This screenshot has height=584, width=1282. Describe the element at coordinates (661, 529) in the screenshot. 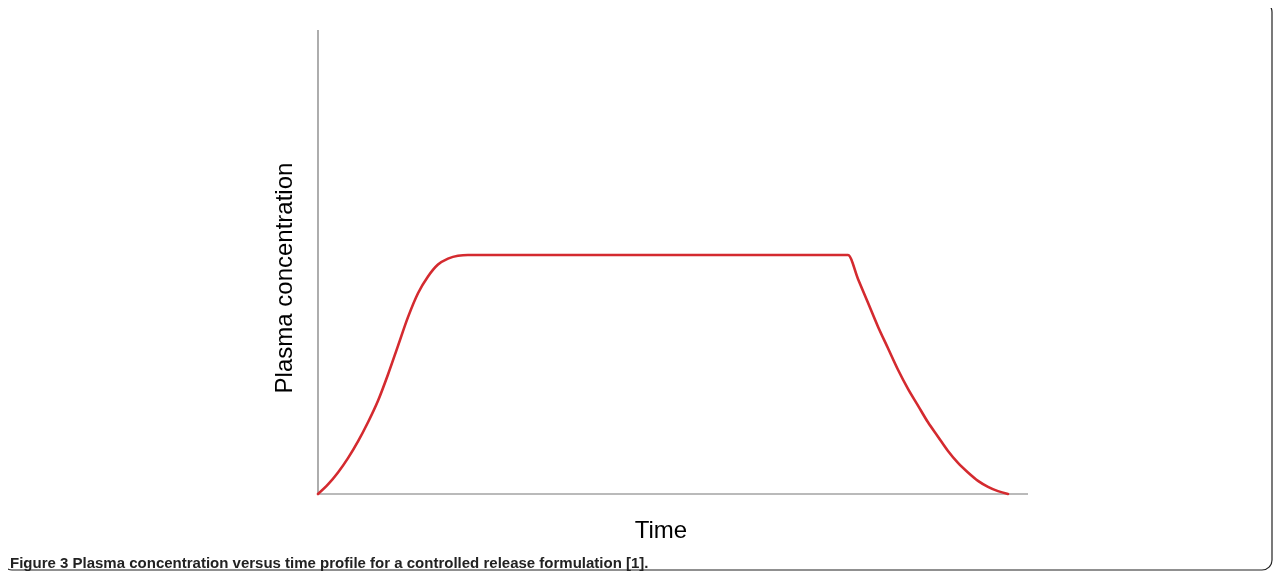

I see `x-axis-title: Time` at that location.